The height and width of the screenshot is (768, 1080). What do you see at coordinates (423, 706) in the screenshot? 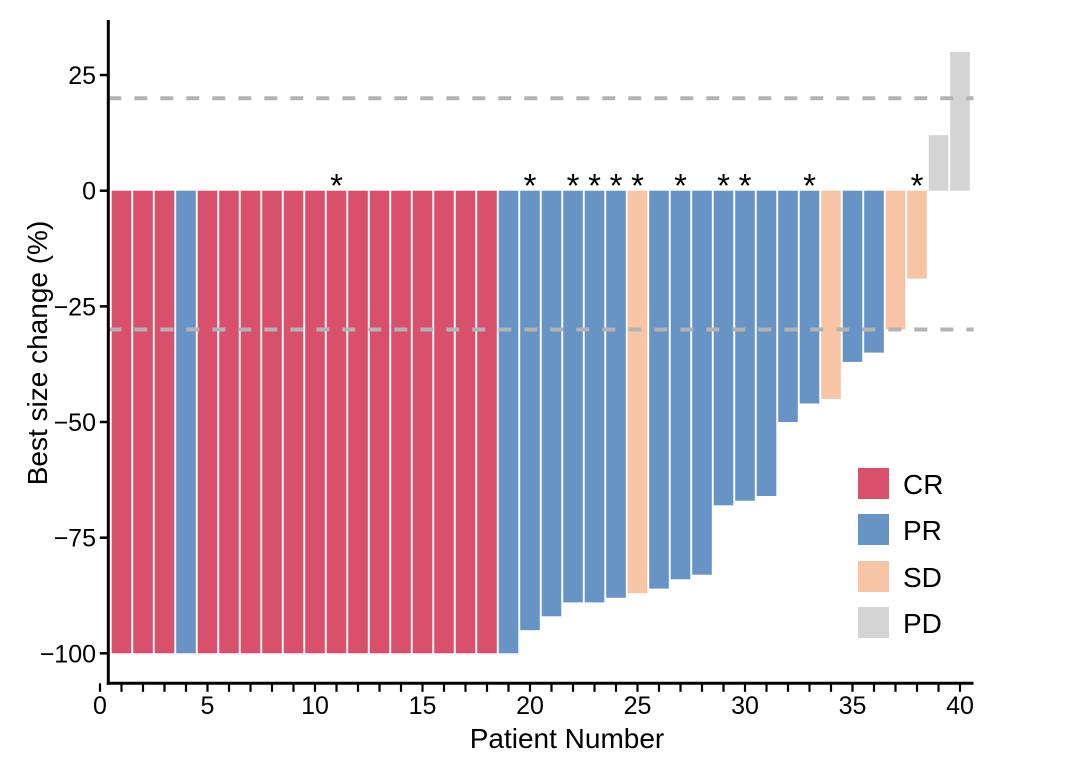
I see `x-tick-label-15: 15` at bounding box center [423, 706].